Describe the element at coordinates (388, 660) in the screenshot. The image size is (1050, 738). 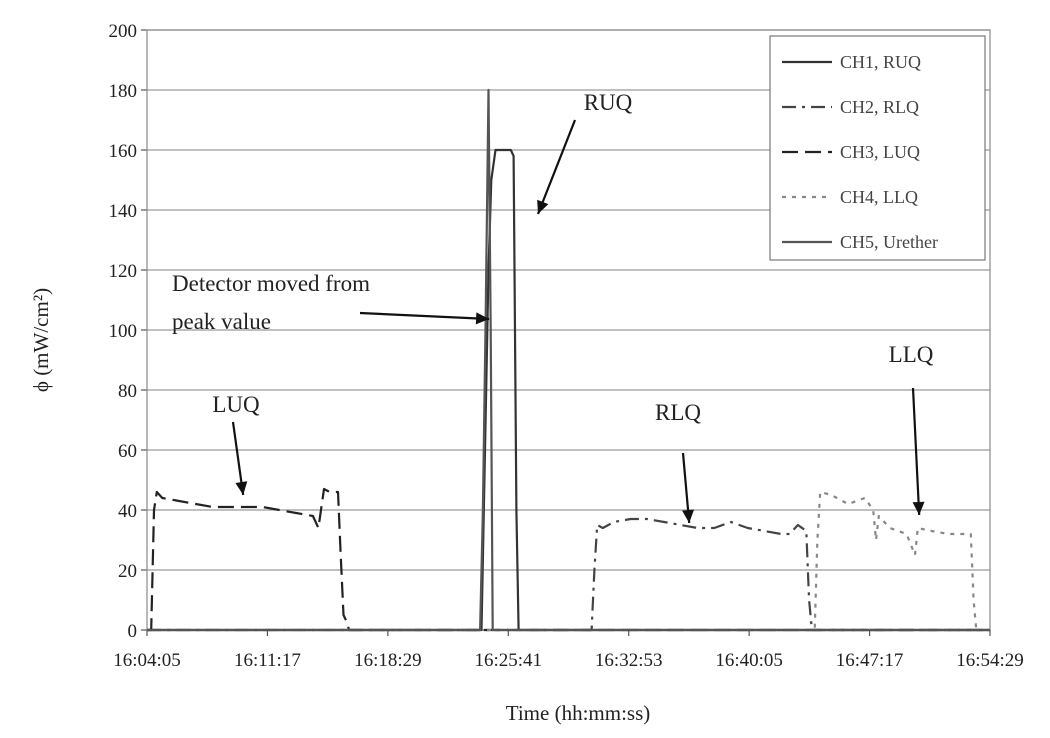
I see `x-tick-label: 16:18:29` at that location.